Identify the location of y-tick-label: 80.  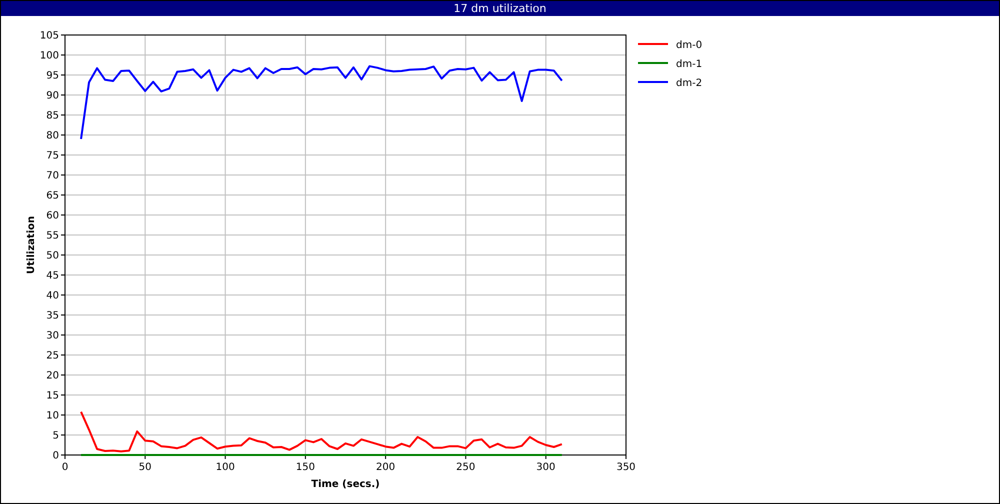
(52, 136).